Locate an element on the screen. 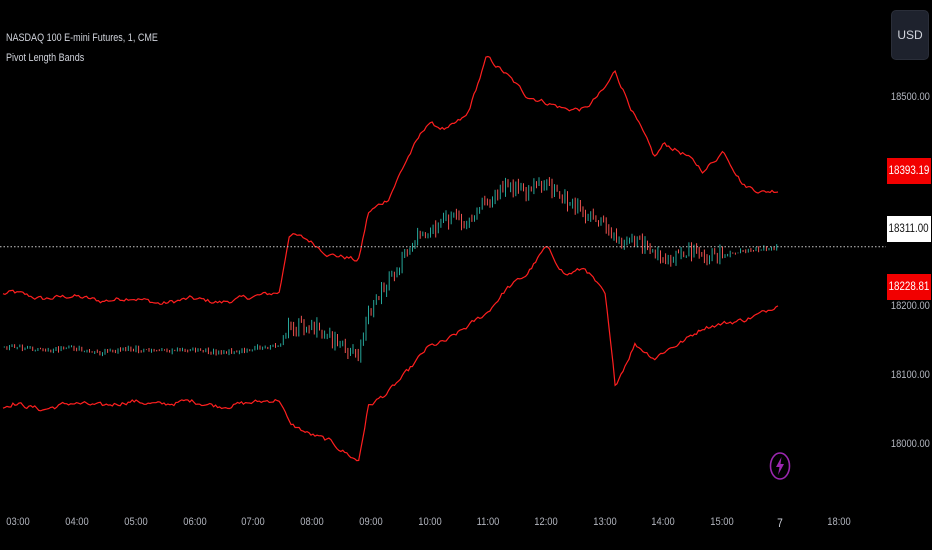 This screenshot has width=932, height=550. y-tick-label: 18500.00 is located at coordinates (910, 97).